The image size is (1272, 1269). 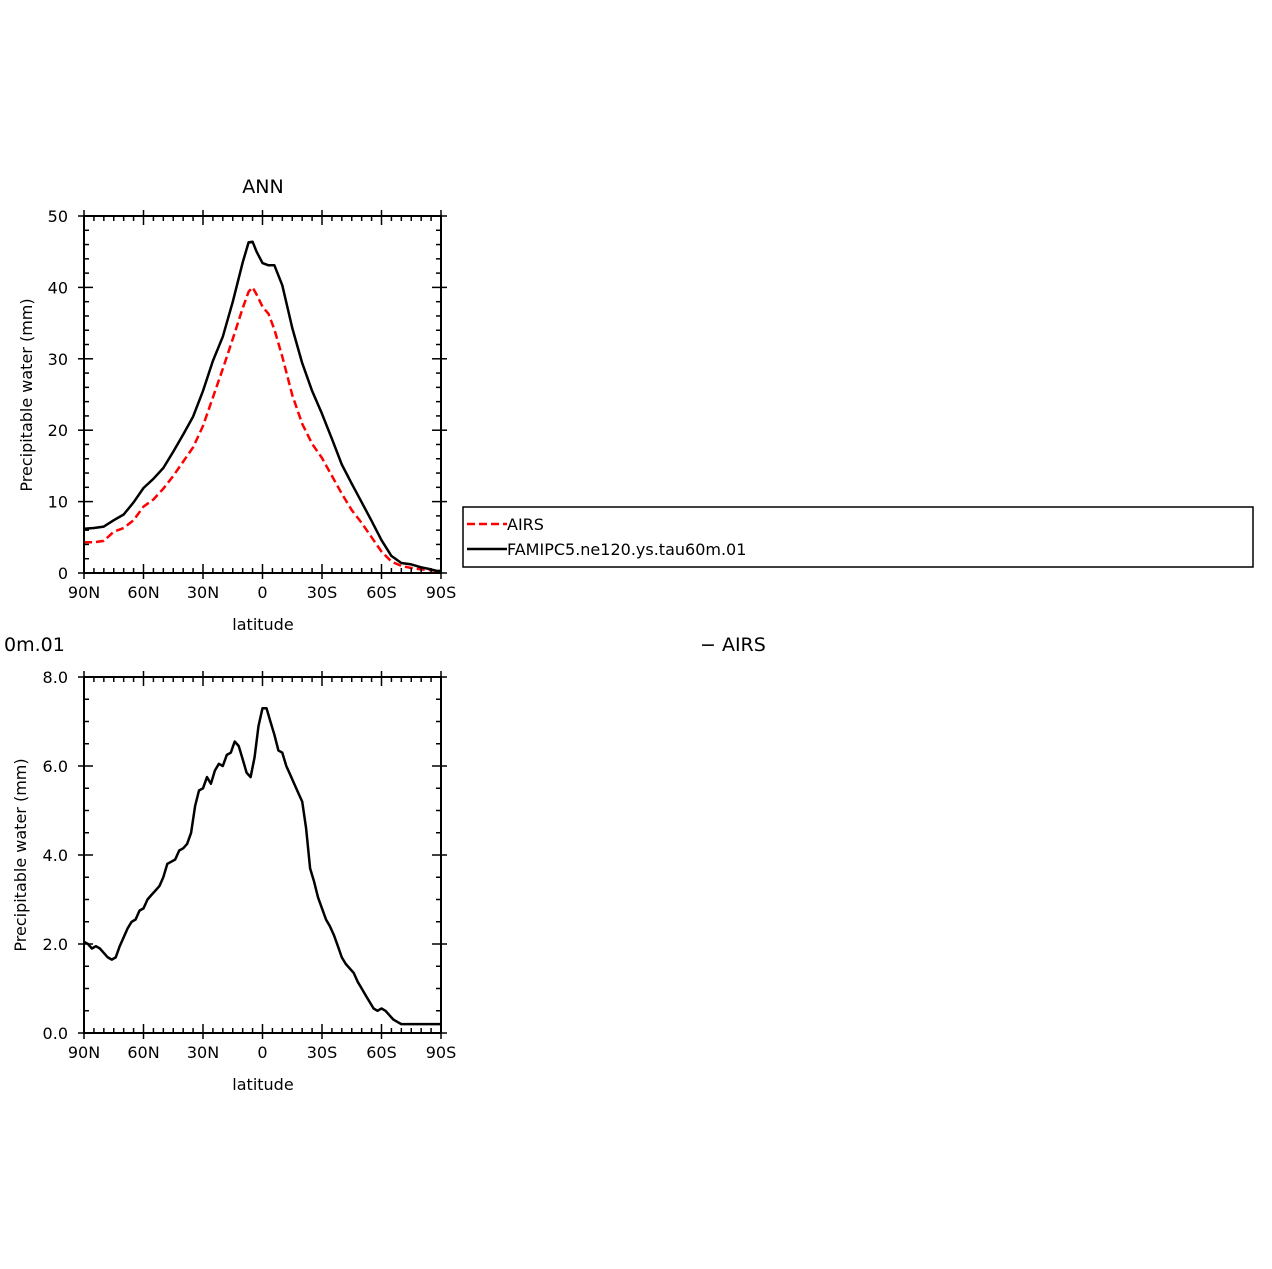 I want to click on bottom-plot-frame, so click(x=262, y=855).